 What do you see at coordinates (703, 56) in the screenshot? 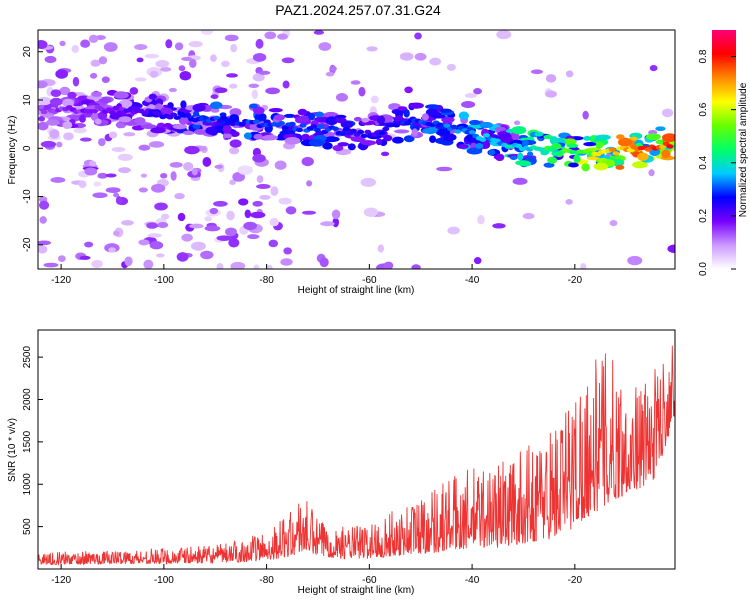
I see `colorbar-tick-label: 0.8` at bounding box center [703, 56].